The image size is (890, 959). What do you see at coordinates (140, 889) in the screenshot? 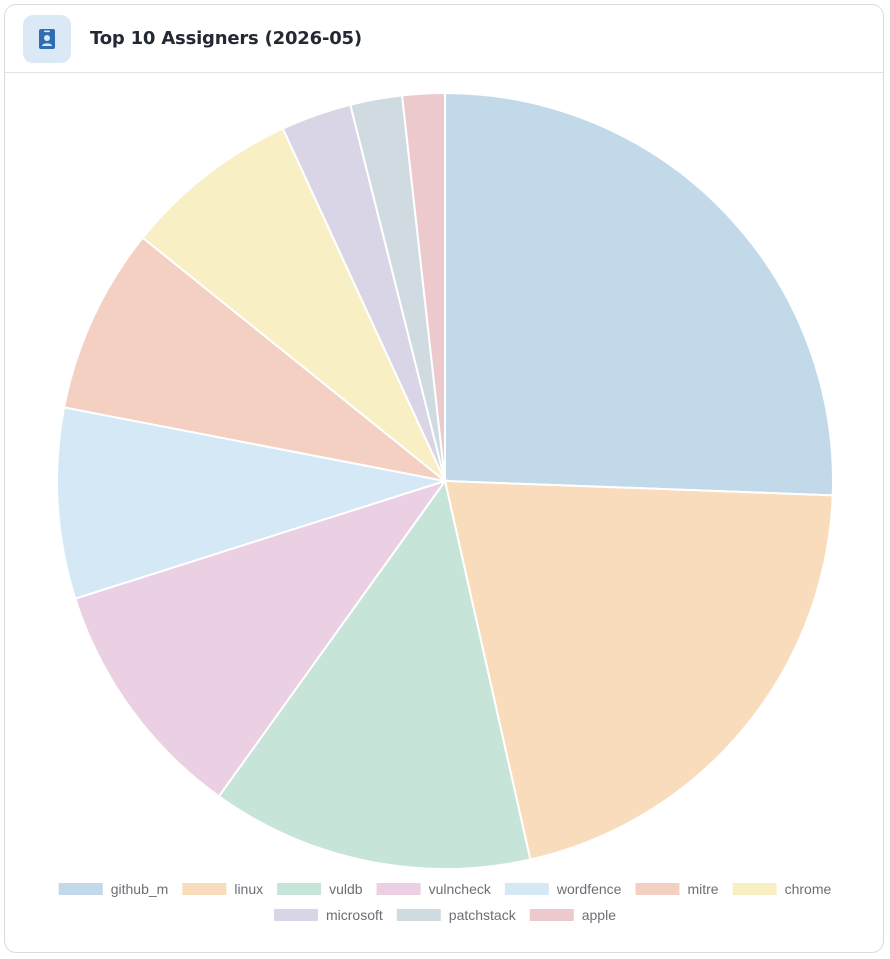
I see `legend-label-github_m: github_m` at bounding box center [140, 889].